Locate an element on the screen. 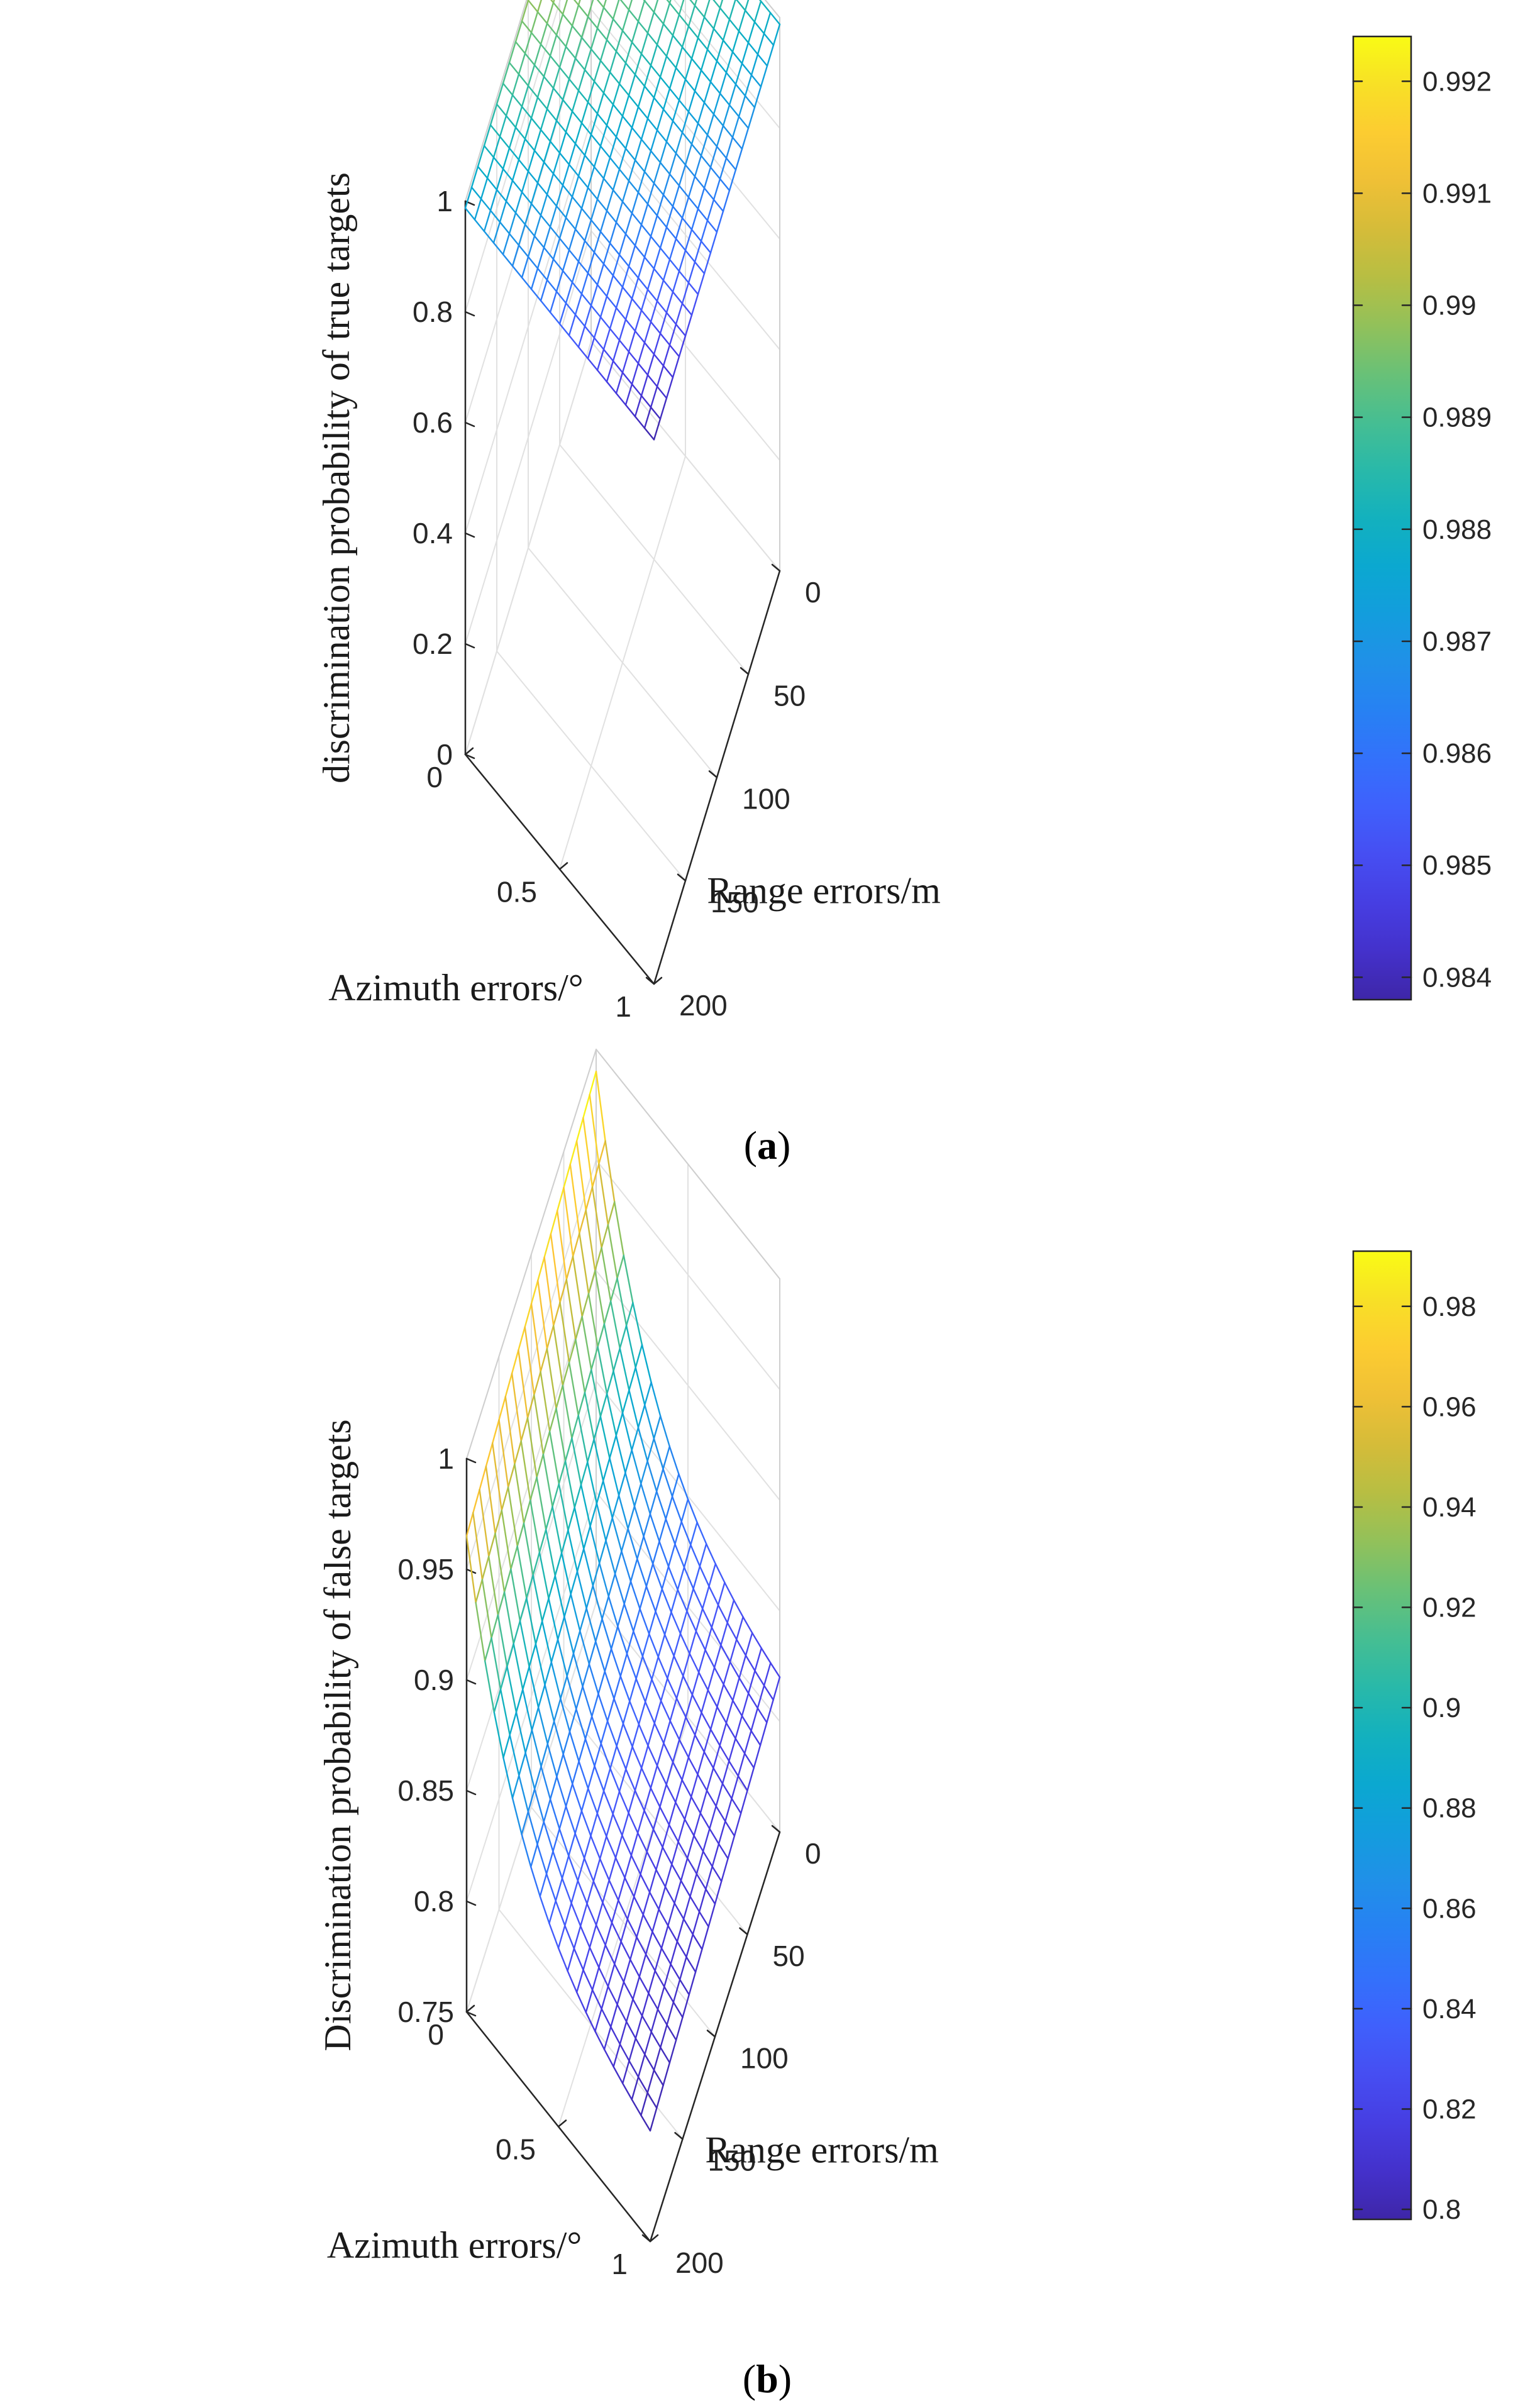 The height and width of the screenshot is (2408, 1535). range-tick-mark is located at coordinates (679, 2136).